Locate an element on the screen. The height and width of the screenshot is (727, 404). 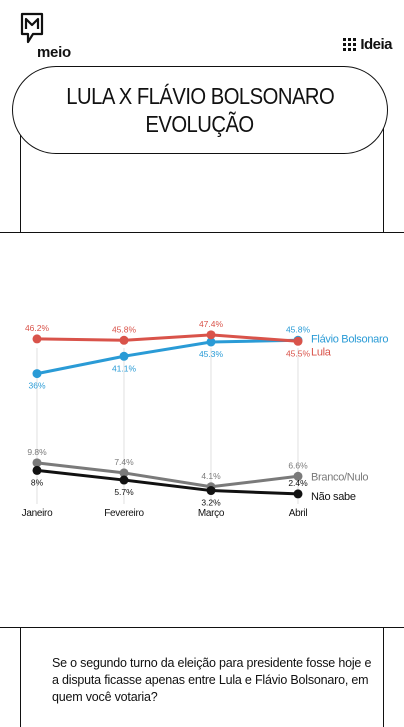
data-label-2-0: 9.8% is located at coordinates (37, 452).